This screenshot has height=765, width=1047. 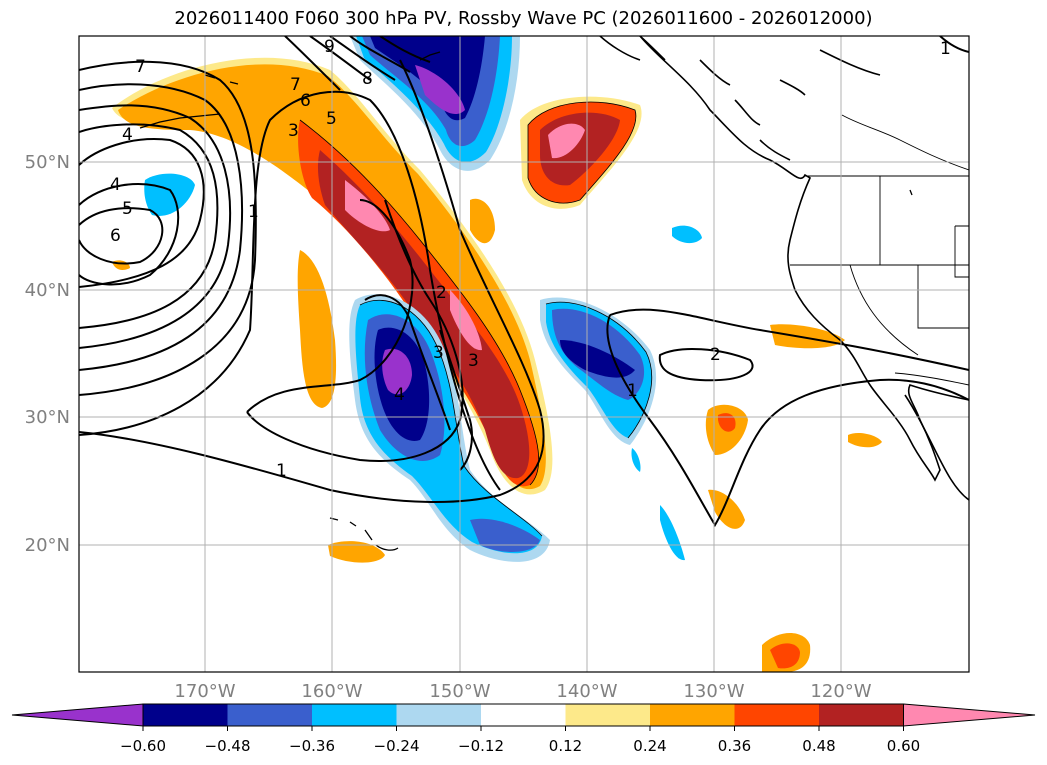 What do you see at coordinates (331, 690) in the screenshot?
I see `lon-label: 160°W` at bounding box center [331, 690].